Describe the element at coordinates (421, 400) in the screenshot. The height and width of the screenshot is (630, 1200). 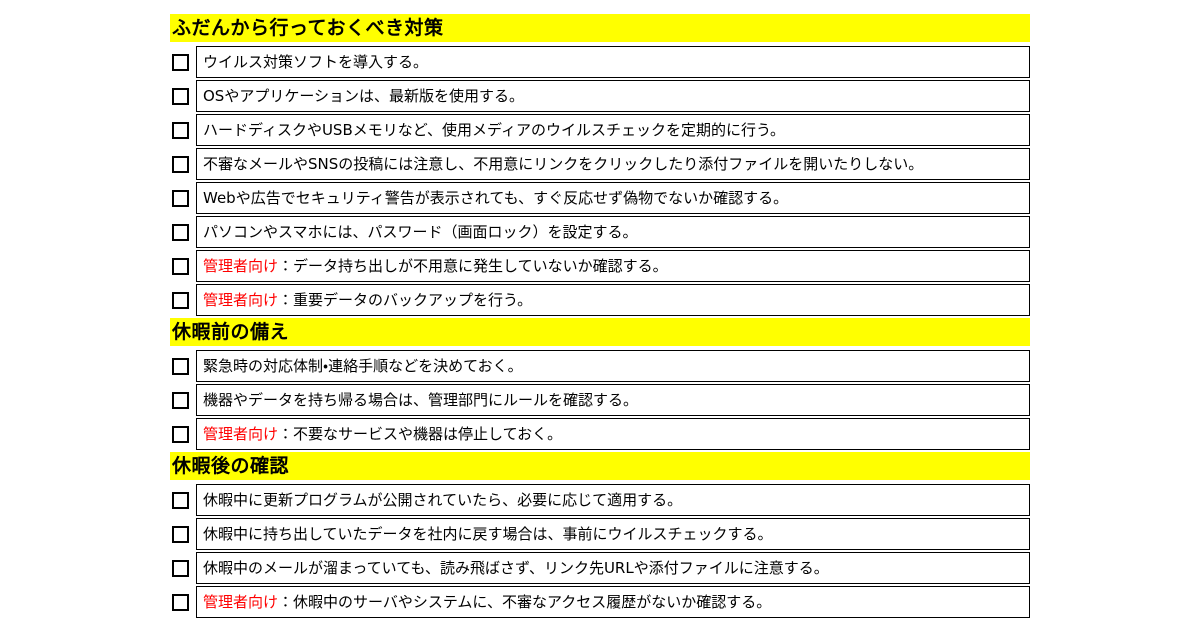
I see `item-text: 機器やデータを持ち帰る場合は、管理部門にルールを確認する。` at that location.